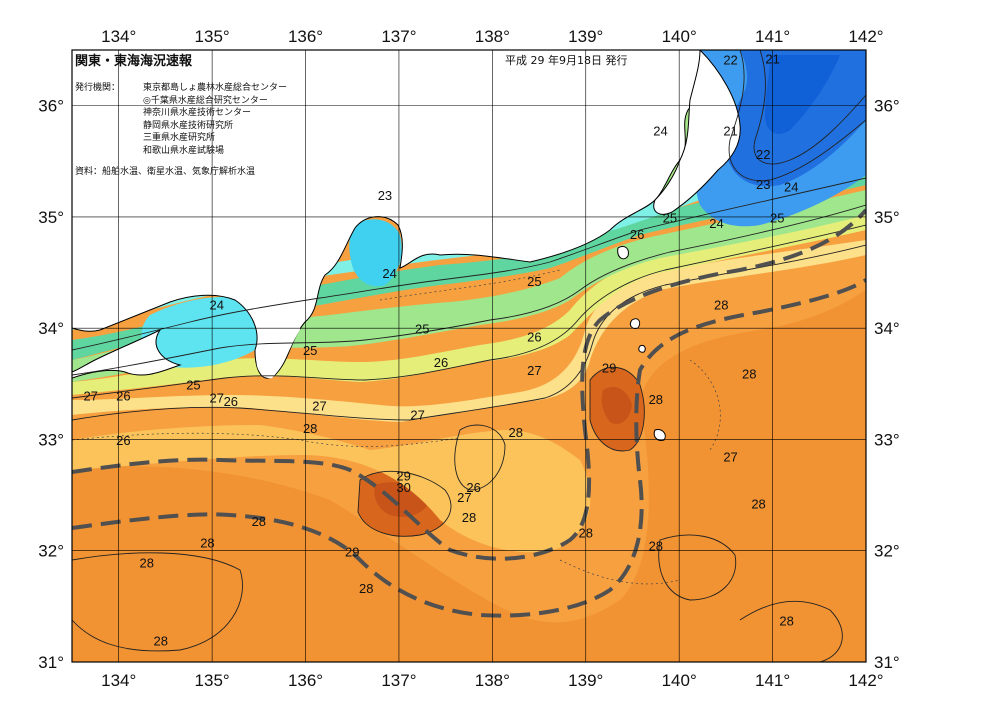  I want to click on lon-labels-bottom: 134° 135° 136° 137° 138° 139° 140° 141° 142°, so click(492, 680).